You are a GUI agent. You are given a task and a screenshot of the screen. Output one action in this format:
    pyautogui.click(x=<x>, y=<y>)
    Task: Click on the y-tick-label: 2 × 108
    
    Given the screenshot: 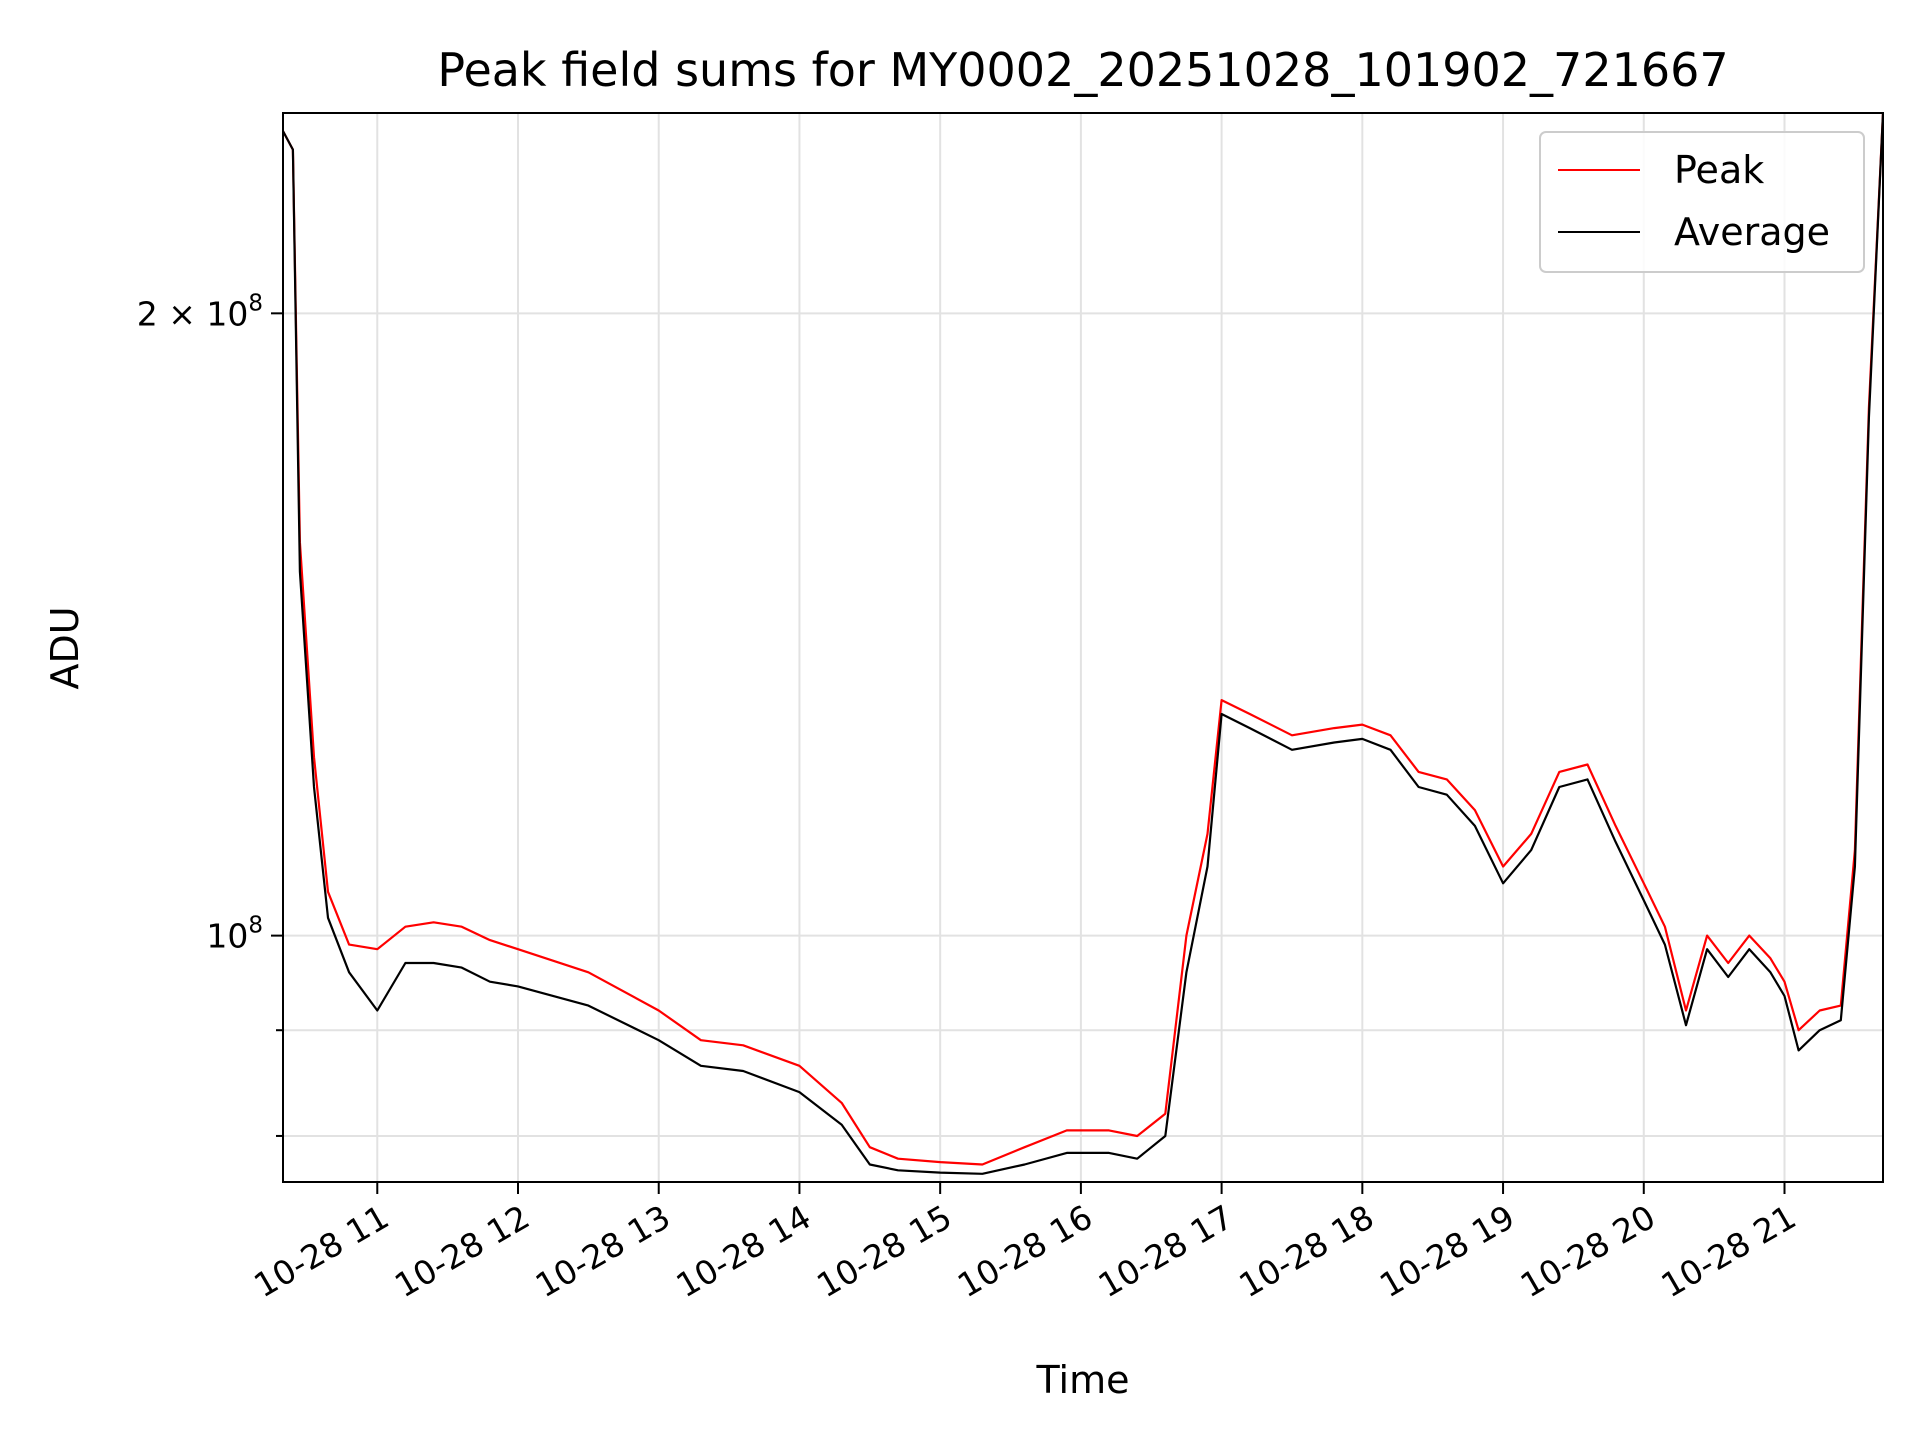 What is the action you would take?
    pyautogui.click(x=200, y=311)
    